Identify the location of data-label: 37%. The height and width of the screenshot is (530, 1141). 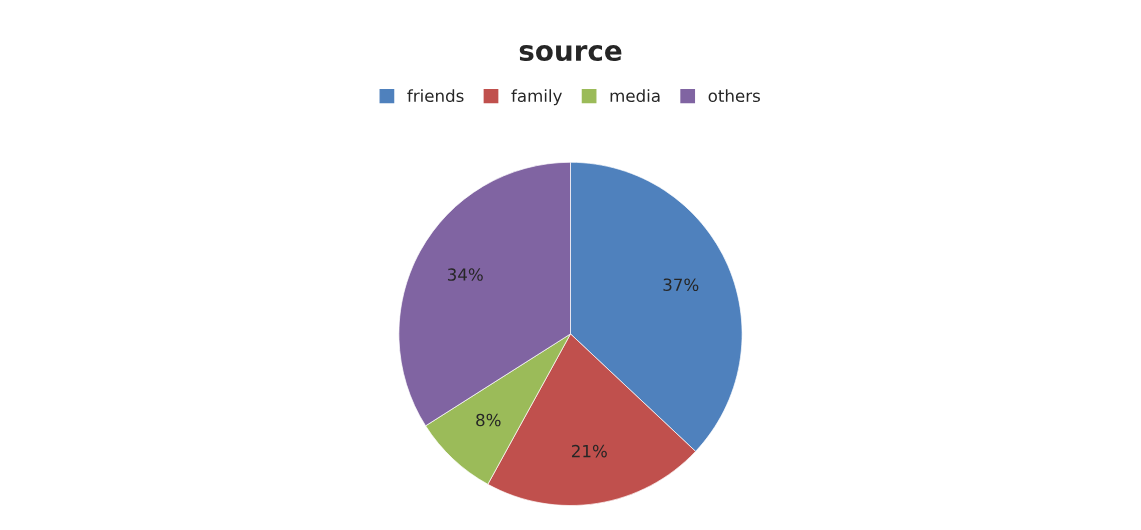
(681, 285).